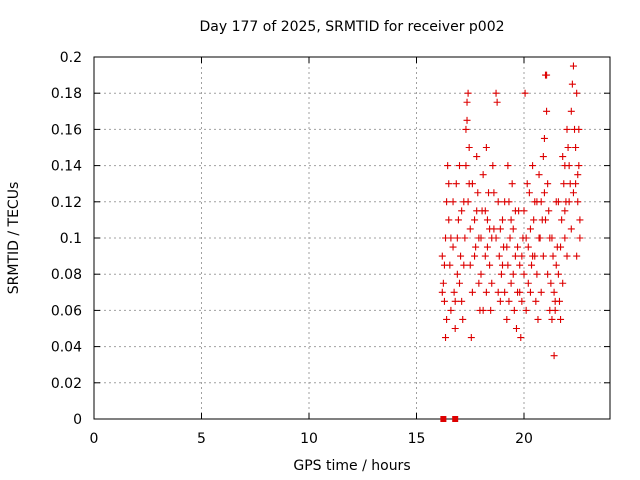 Image resolution: width=640 pixels, height=480 pixels. I want to click on x-tick-label: 20, so click(524, 439).